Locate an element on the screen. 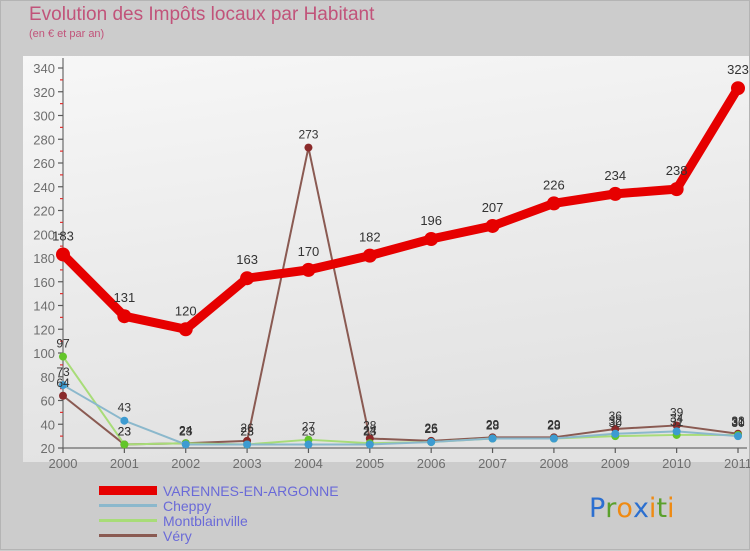 This screenshot has height=551, width=750. logo-char-1: r is located at coordinates (611, 508).